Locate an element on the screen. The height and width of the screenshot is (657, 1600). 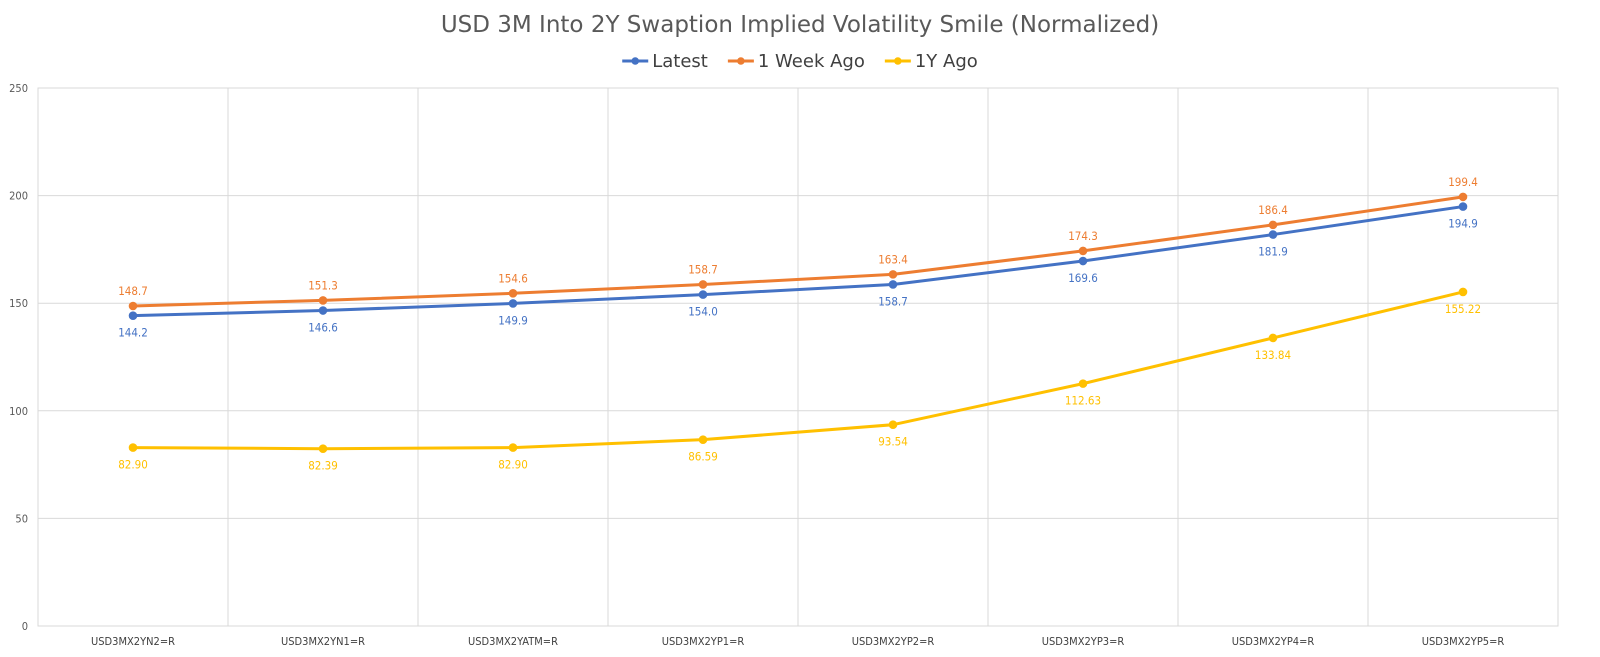
x-tick-label: USD3MX2YN1=R is located at coordinates (323, 641).